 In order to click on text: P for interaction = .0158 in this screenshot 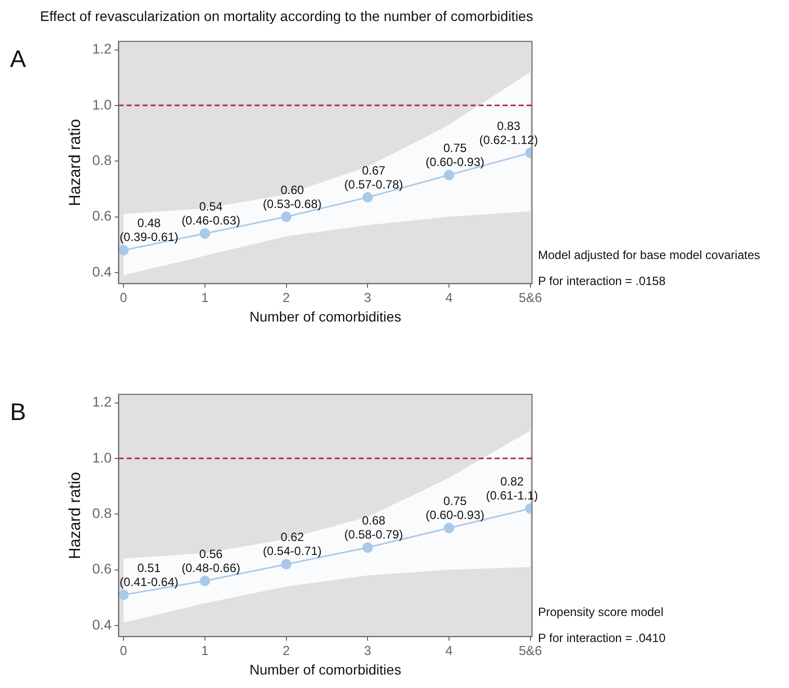, I will do `click(602, 281)`.